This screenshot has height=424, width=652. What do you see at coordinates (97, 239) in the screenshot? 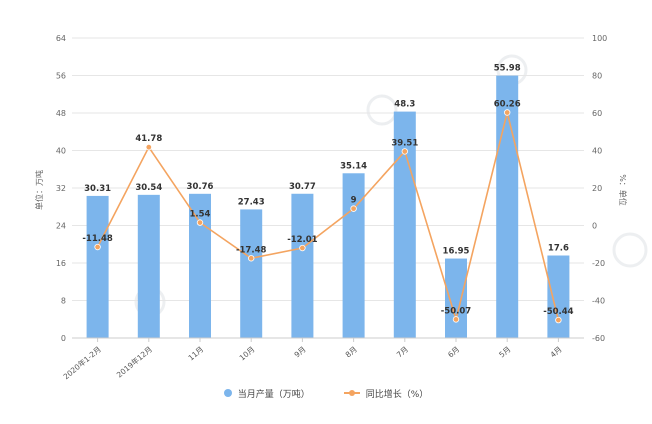
I see `line-value-label: -11.48` at bounding box center [97, 239].